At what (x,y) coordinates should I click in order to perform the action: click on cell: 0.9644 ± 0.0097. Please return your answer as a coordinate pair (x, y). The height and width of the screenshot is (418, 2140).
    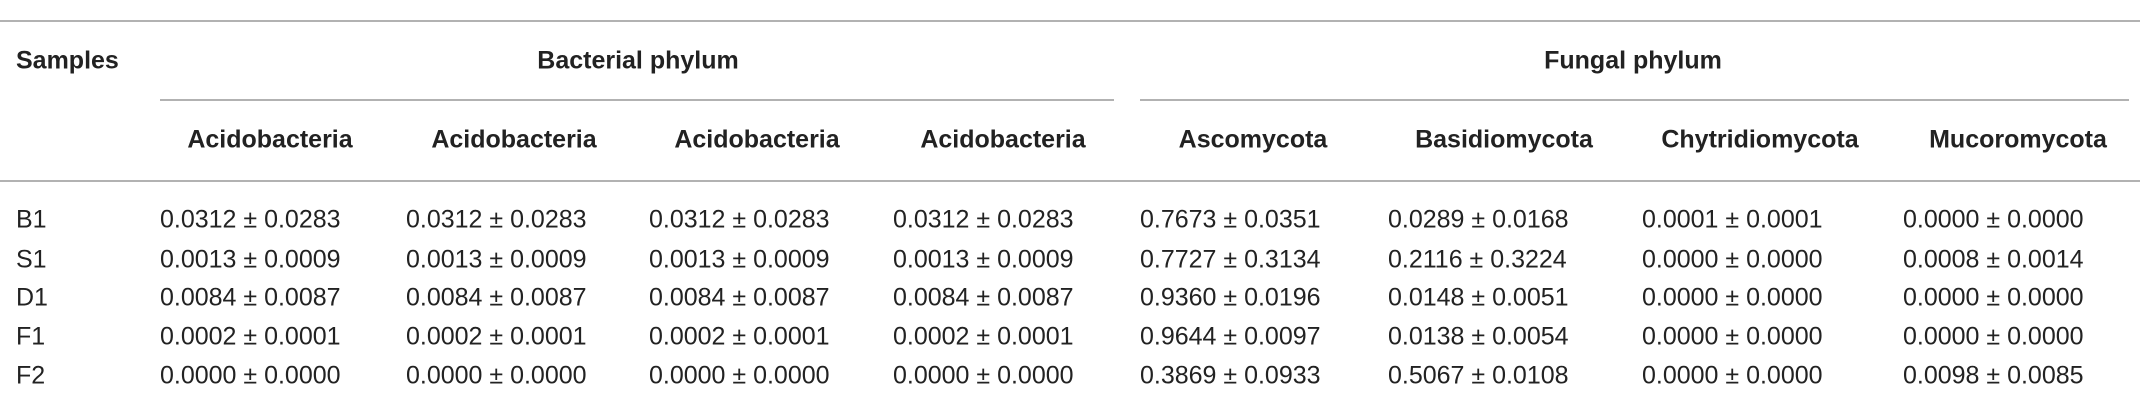
    Looking at the image, I should click on (1230, 337).